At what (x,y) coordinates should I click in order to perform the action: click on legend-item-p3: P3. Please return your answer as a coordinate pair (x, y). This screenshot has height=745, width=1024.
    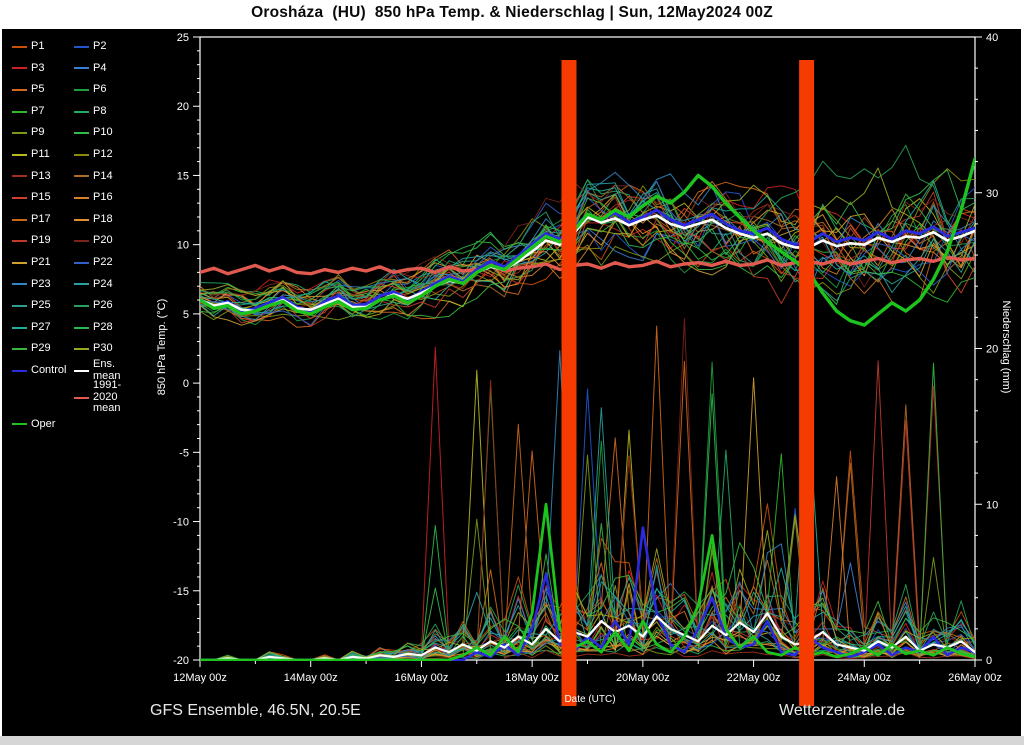
    Looking at the image, I should click on (43, 68).